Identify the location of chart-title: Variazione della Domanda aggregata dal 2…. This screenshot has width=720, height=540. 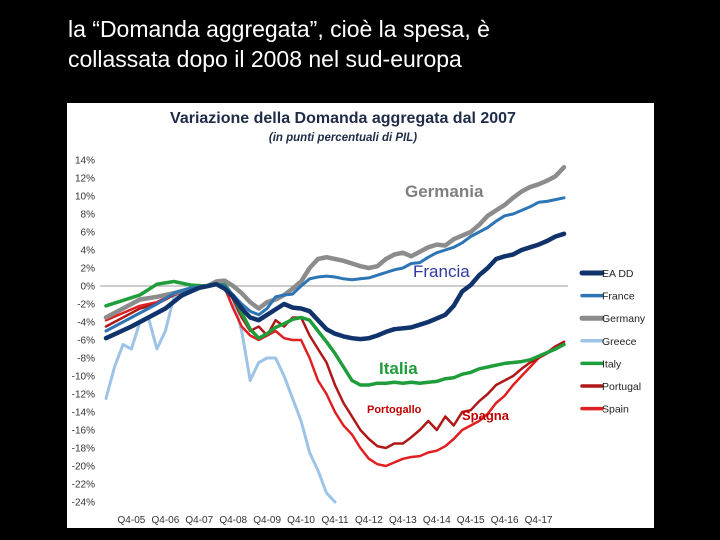
(343, 118).